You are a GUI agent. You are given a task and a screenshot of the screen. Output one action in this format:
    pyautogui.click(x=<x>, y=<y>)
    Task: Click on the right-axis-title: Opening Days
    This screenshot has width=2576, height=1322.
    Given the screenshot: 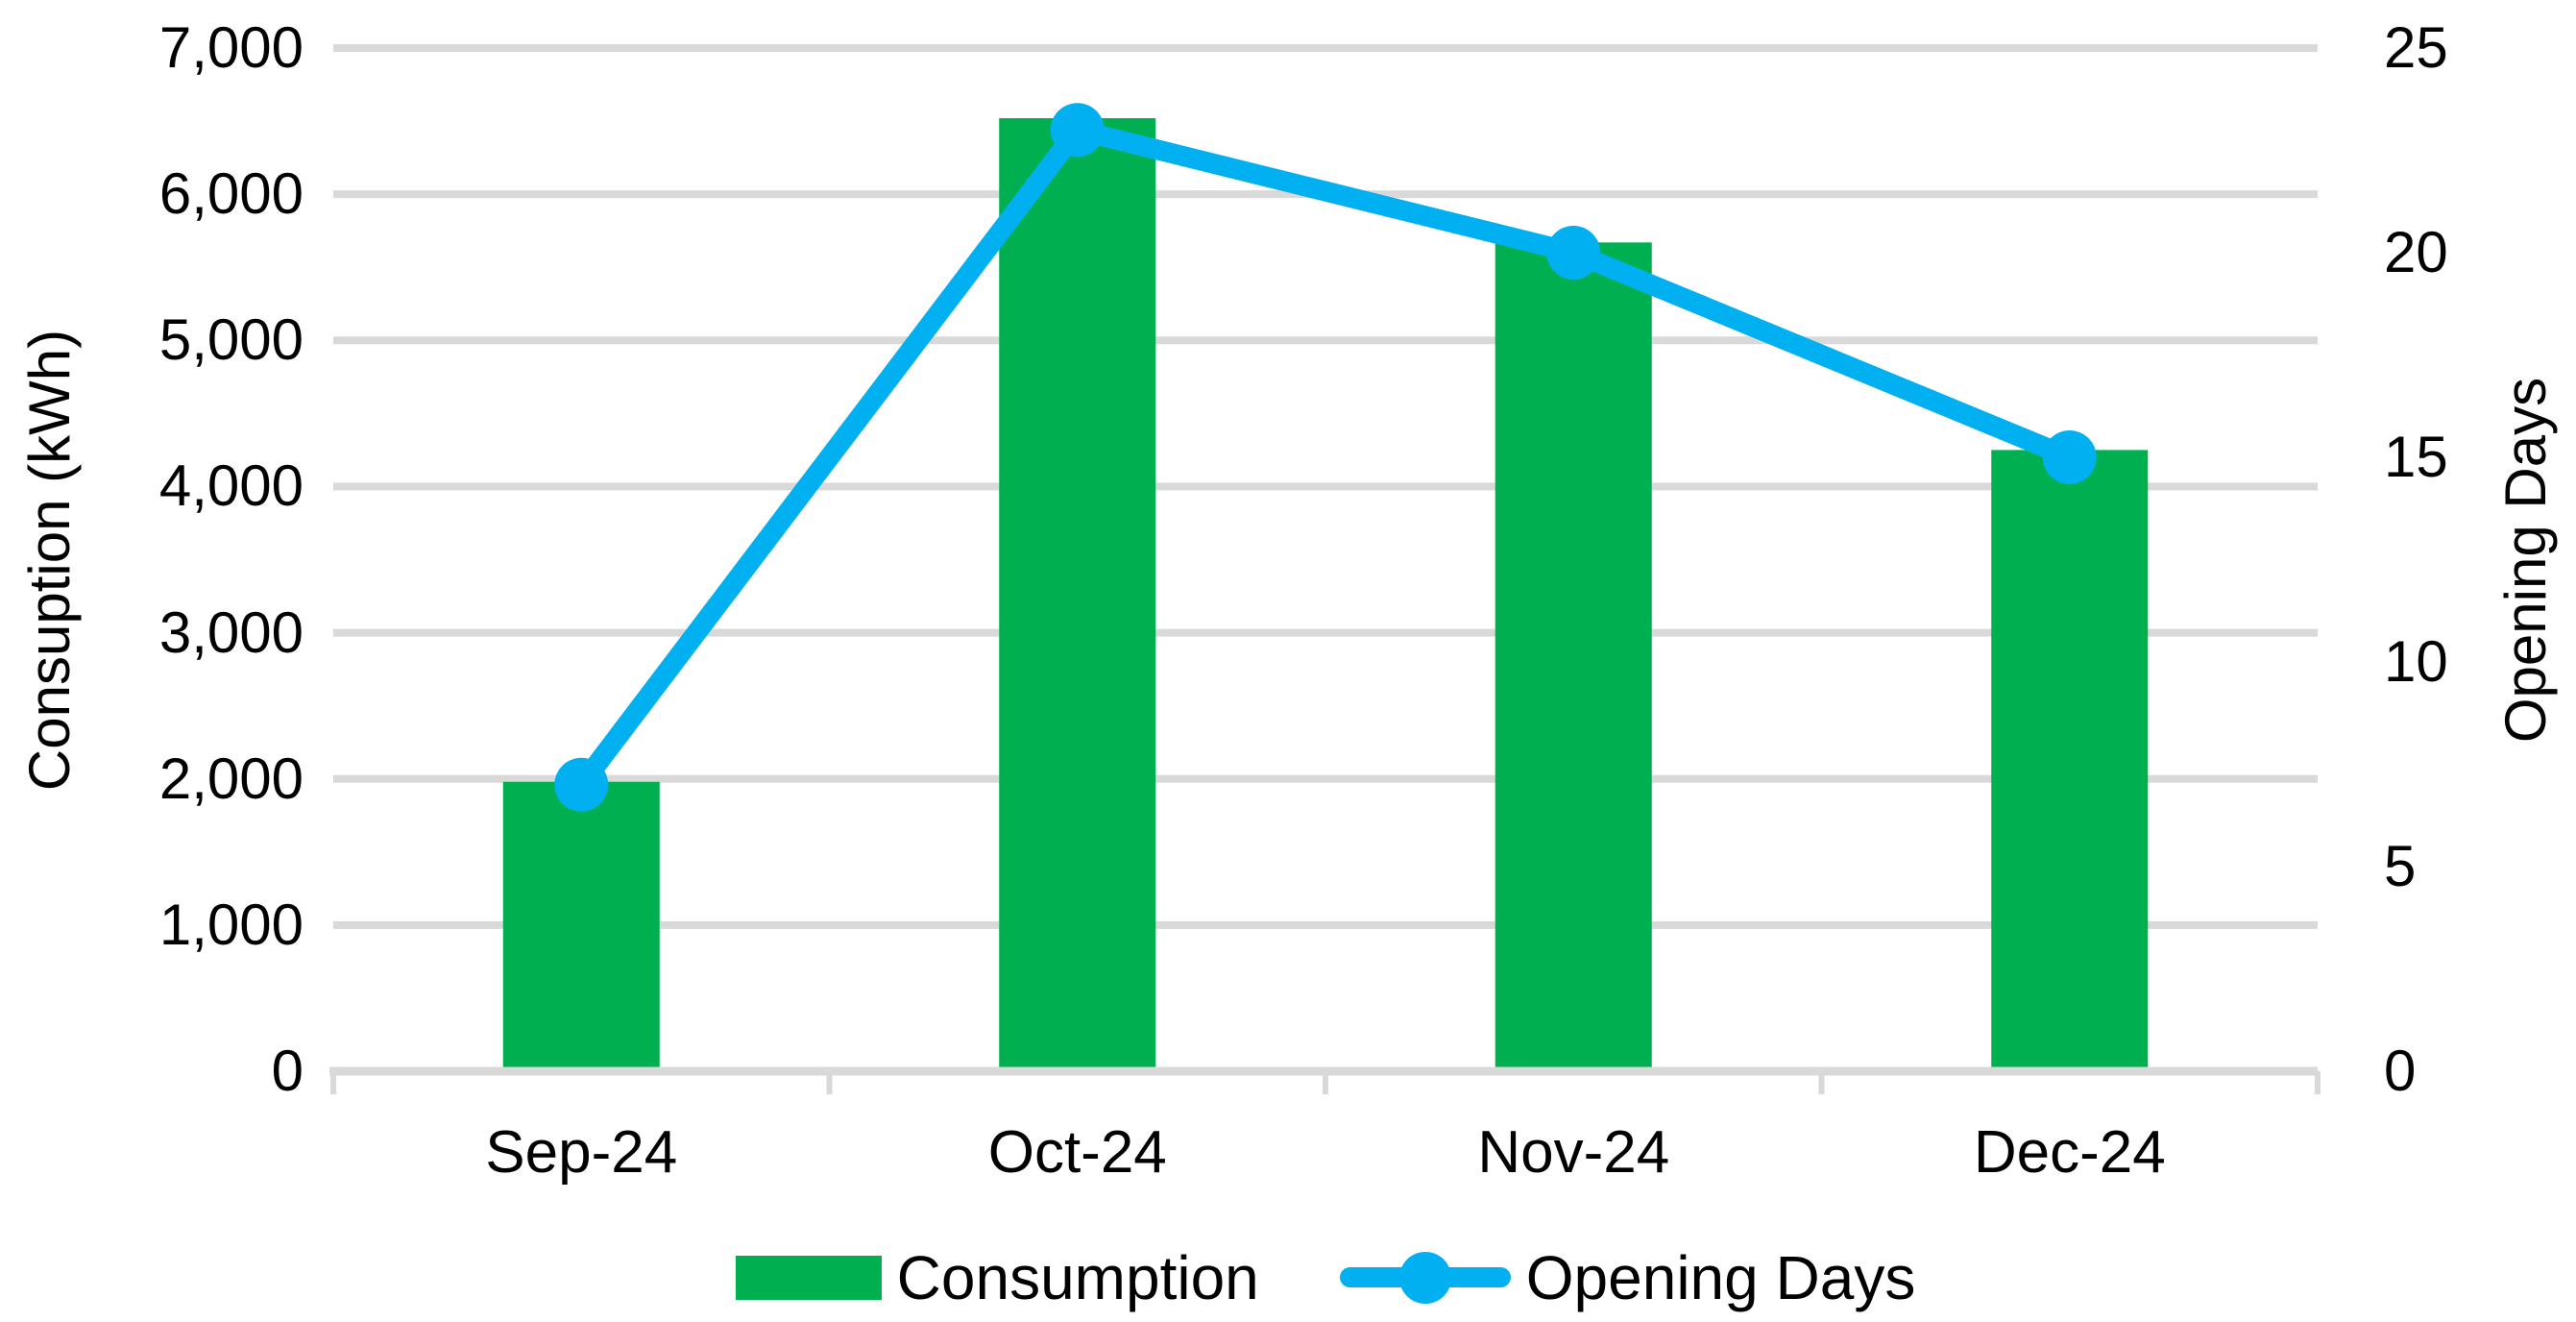 What is the action you would take?
    pyautogui.click(x=2525, y=560)
    